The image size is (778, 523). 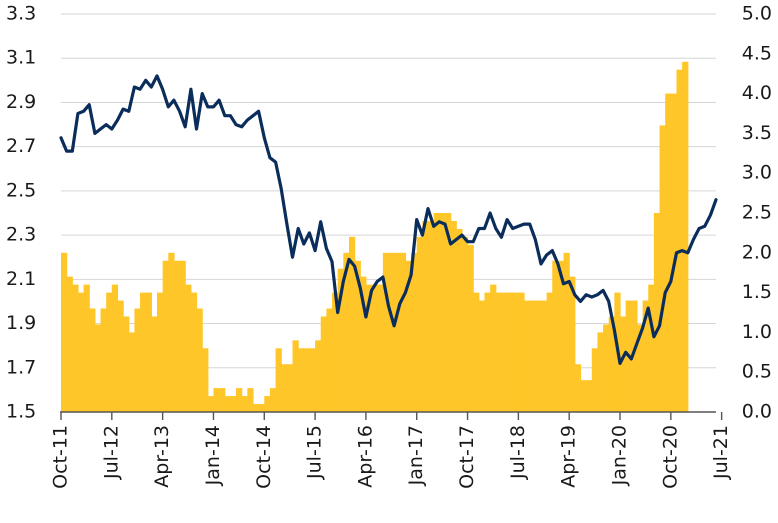 I want to click on x-axis-tick-marks, so click(x=391, y=416).